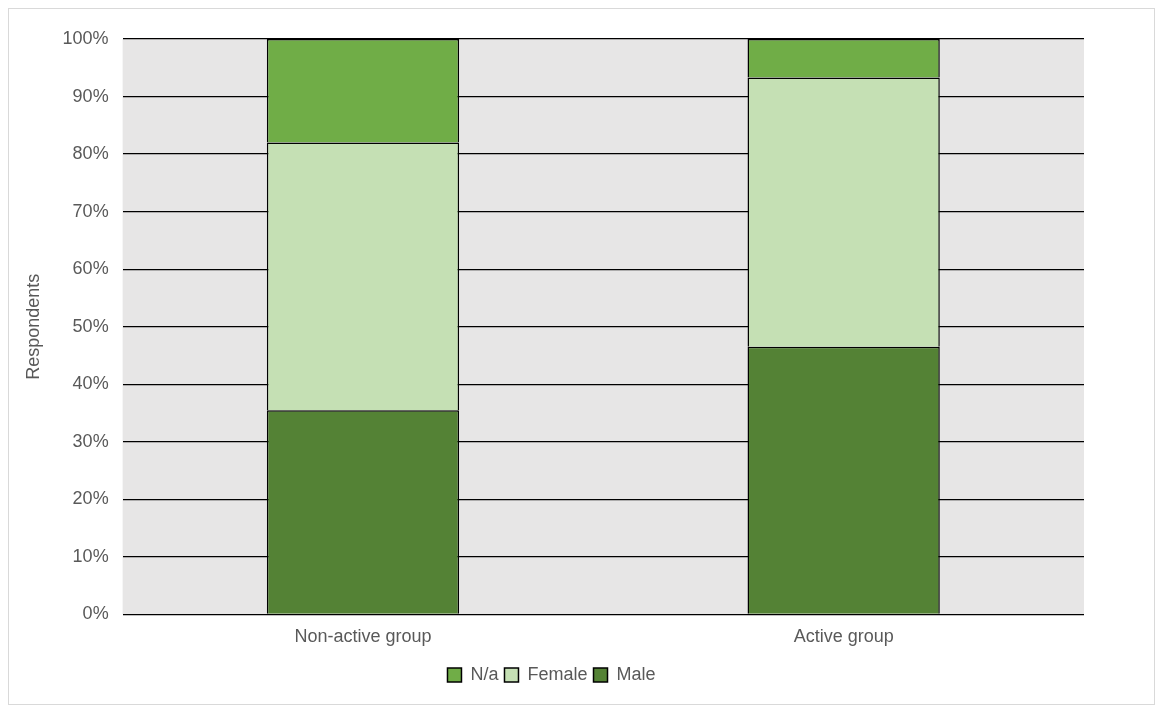  What do you see at coordinates (843, 636) in the screenshot?
I see `x-tick-label: Active group` at bounding box center [843, 636].